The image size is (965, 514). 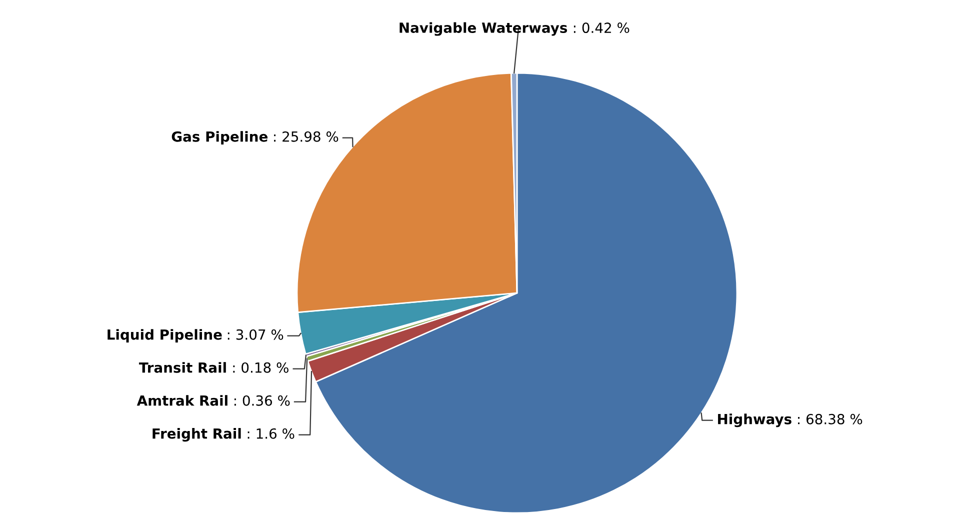 I want to click on data-label: : 0.42 %, so click(x=602, y=28).